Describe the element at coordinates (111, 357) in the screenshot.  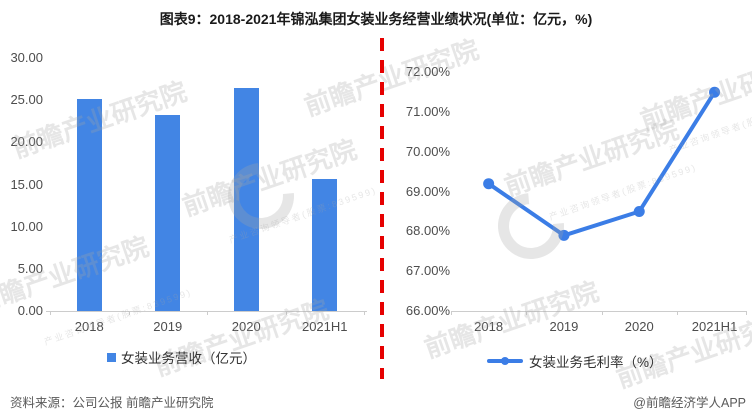
I see `legend-marker-square` at that location.